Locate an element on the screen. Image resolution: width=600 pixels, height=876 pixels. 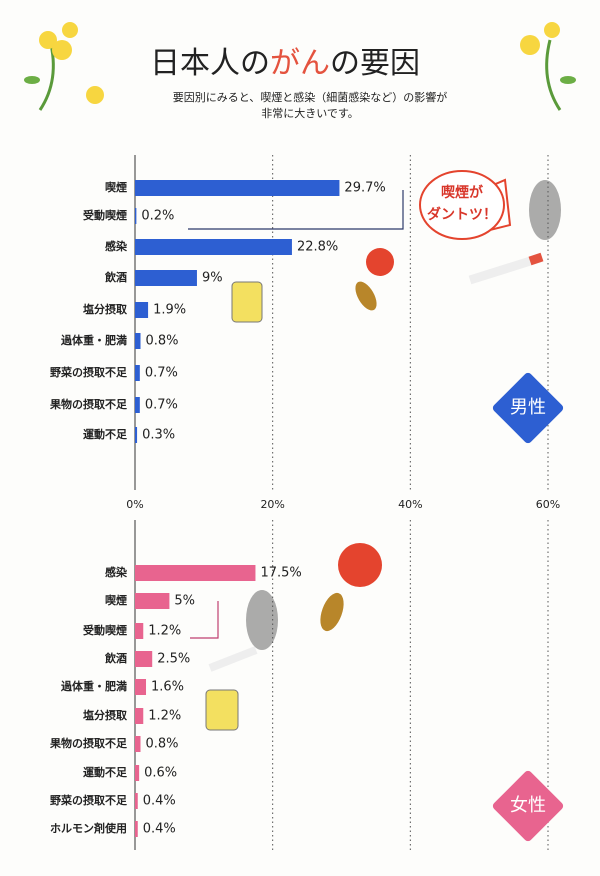
badge-label: 女性 is located at coordinates (528, 805).